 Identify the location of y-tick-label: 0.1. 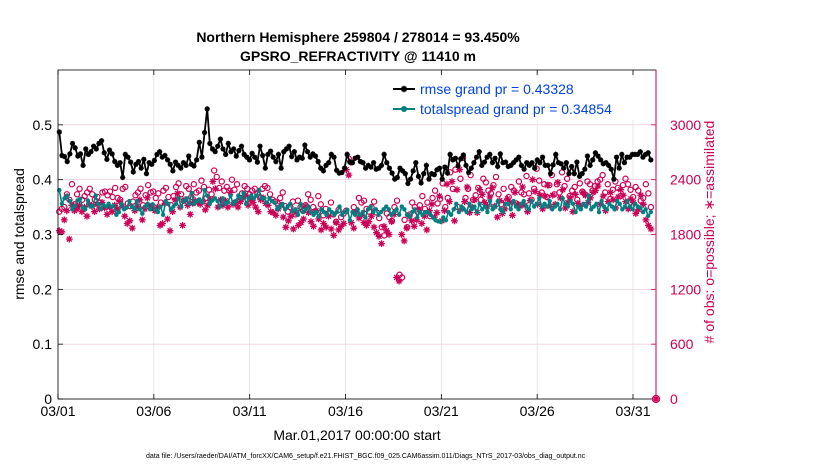
(43, 344).